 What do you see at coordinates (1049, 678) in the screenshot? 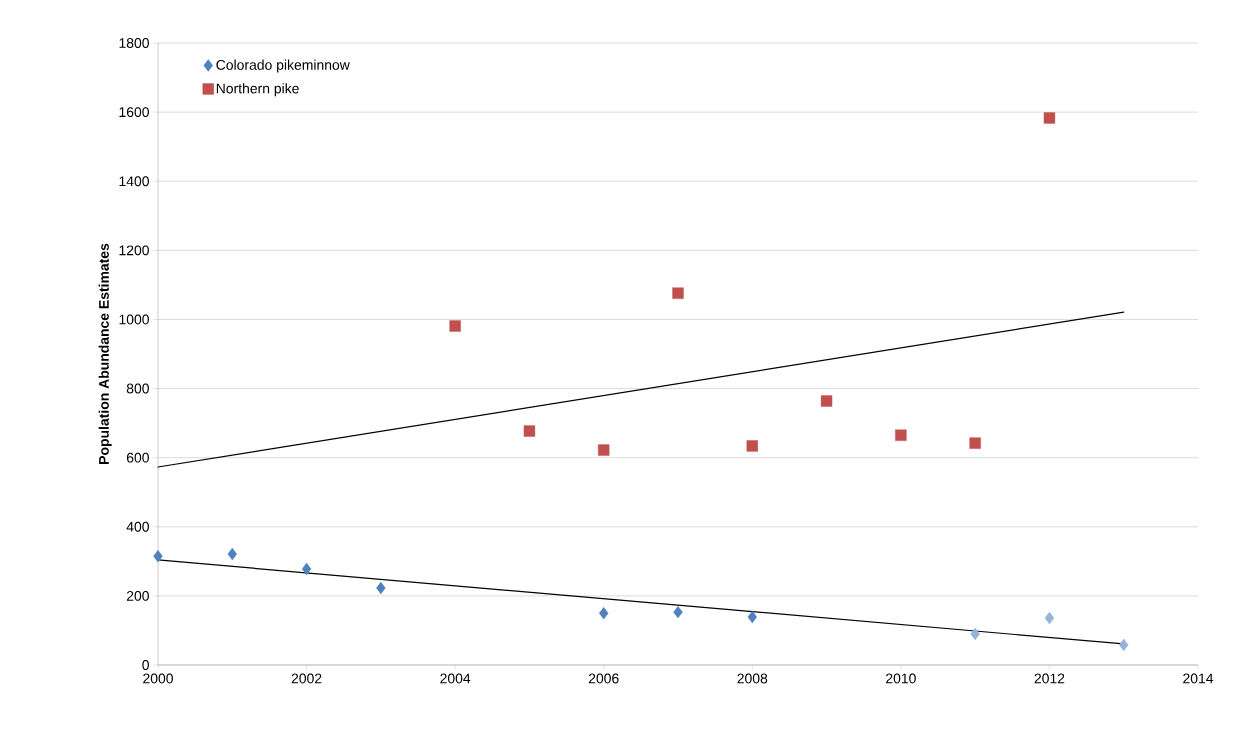
I see `x-tick-label: 2012` at bounding box center [1049, 678].